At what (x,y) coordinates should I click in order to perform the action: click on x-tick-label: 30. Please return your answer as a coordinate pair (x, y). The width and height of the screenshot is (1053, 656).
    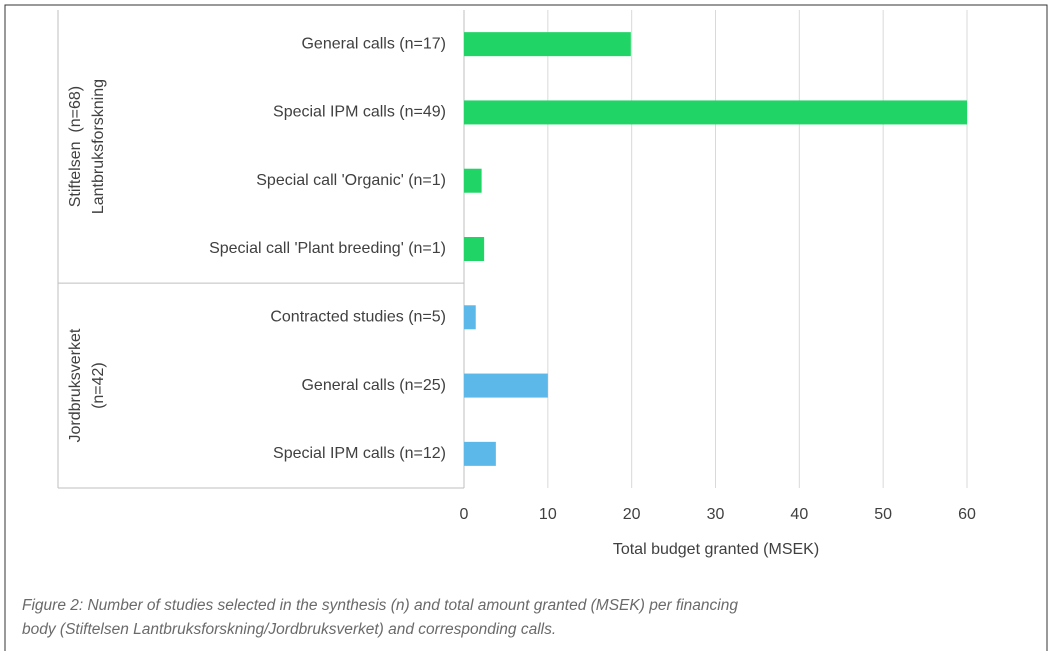
    Looking at the image, I should click on (716, 514).